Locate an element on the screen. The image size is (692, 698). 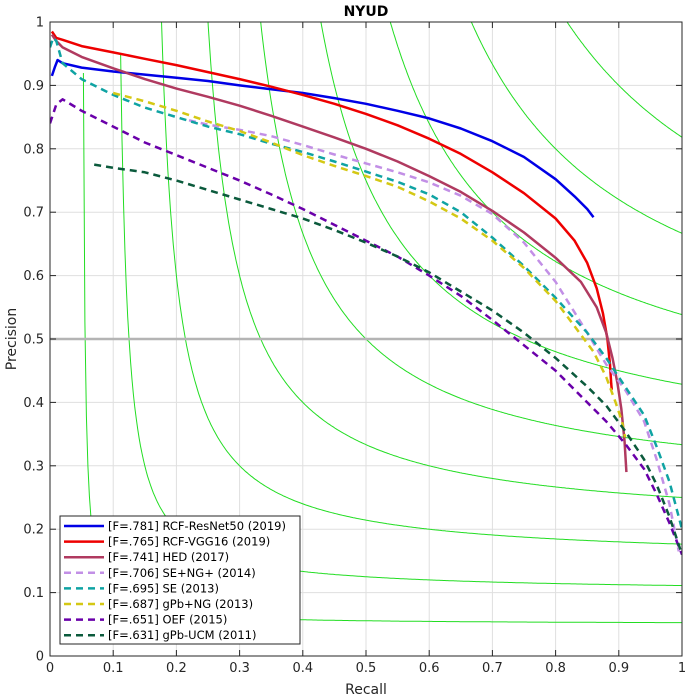
legend-label-6: [F=.687] gPb+NG (2013) is located at coordinates (180, 604).